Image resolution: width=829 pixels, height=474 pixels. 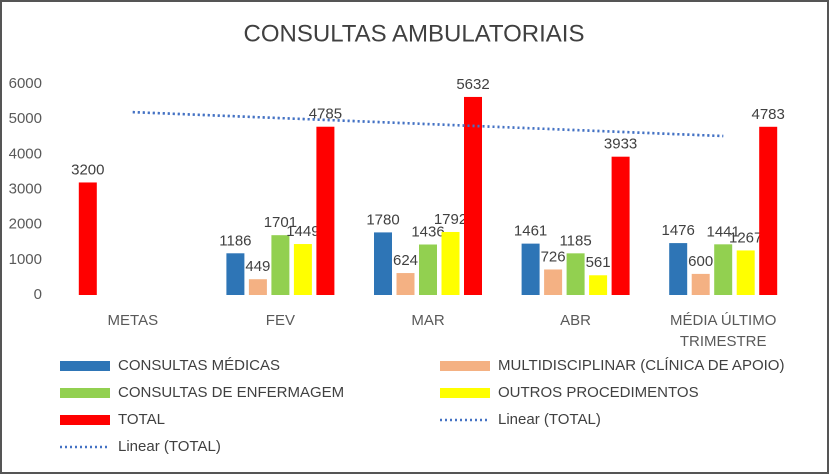 I want to click on data-label: 1186, so click(x=235, y=240).